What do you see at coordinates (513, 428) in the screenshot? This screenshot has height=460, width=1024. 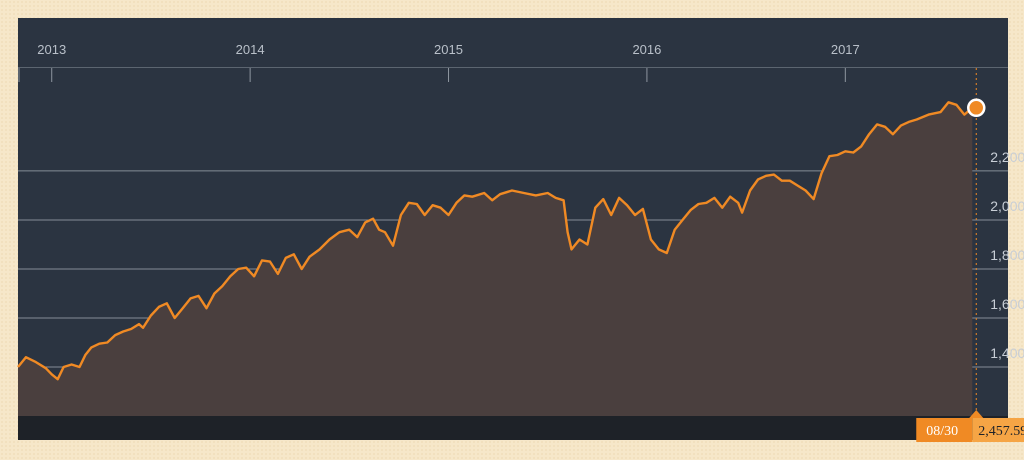 I see `bottom-bar` at bounding box center [513, 428].